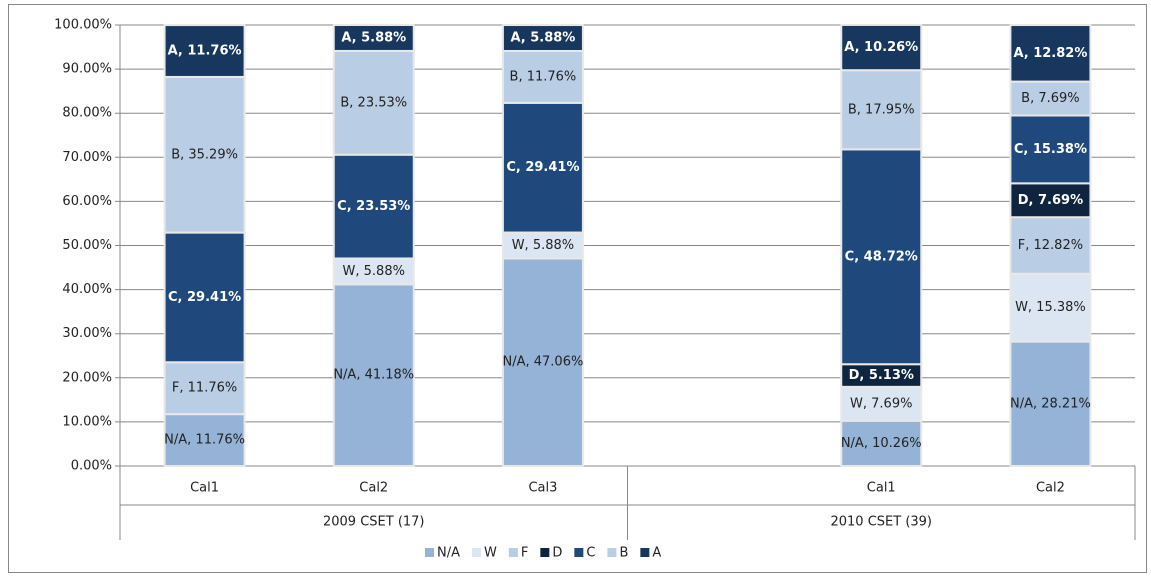  Describe the element at coordinates (87, 377) in the screenshot. I see `y-tick-label: 20.00%` at that location.